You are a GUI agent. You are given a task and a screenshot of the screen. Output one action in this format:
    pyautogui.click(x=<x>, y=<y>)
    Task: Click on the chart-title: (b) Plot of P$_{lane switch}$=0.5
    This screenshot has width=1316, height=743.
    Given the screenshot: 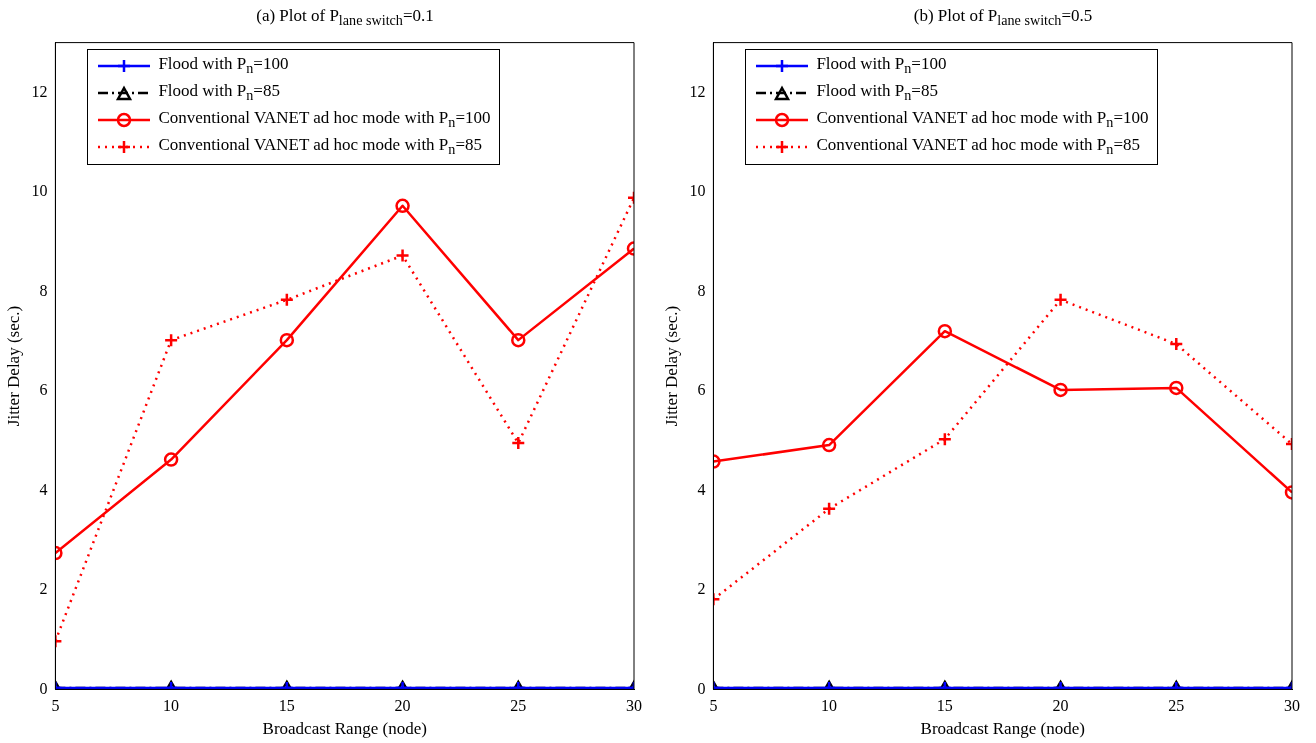 What is the action you would take?
    pyautogui.click(x=1003, y=18)
    